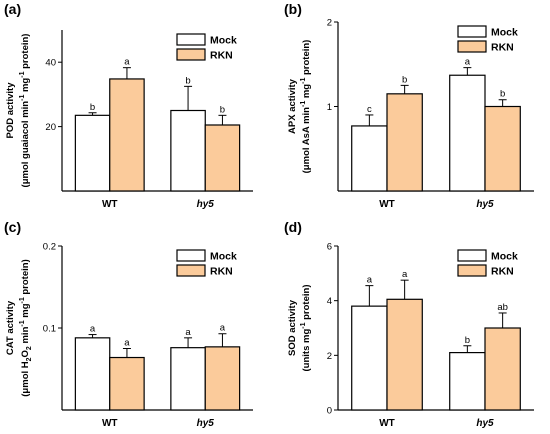 This screenshot has width=550, height=434. What do you see at coordinates (306, 328) in the screenshot?
I see `y-axis-unit: (units mg-1 protein)` at bounding box center [306, 328].